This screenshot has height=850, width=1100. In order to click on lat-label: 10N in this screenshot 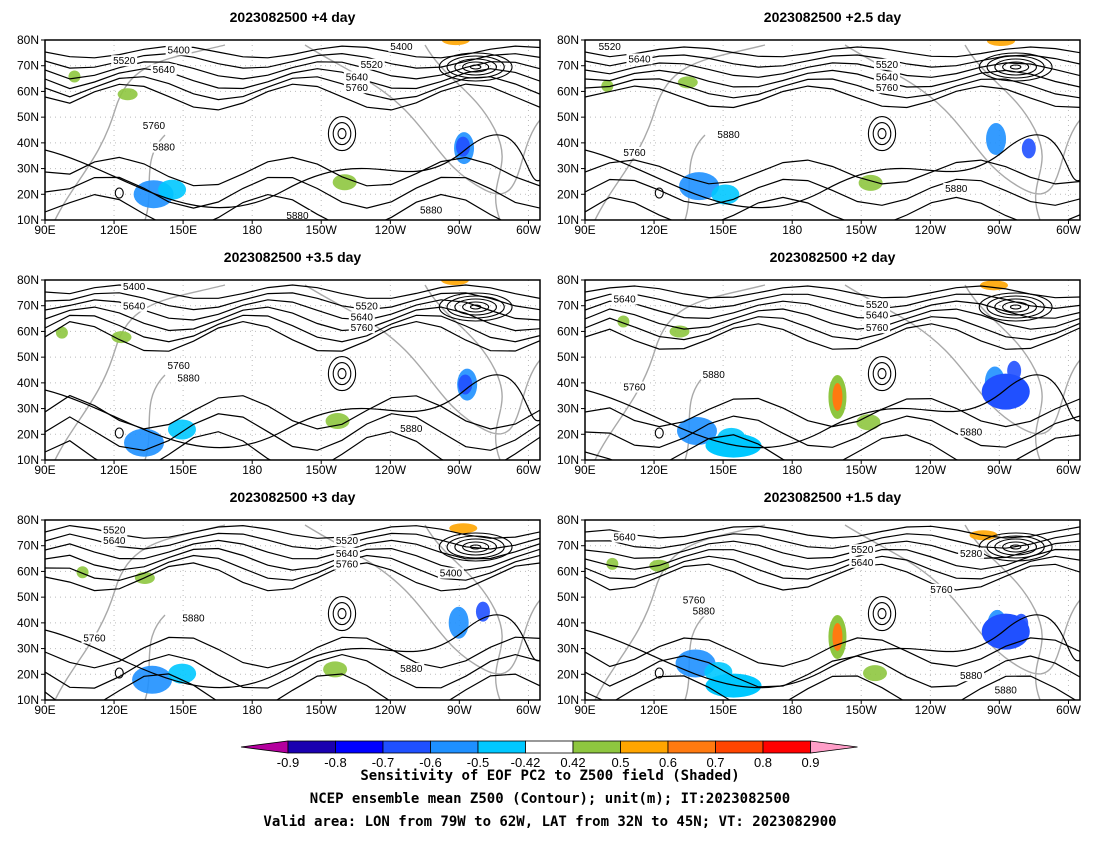, I will do `click(568, 220)`.